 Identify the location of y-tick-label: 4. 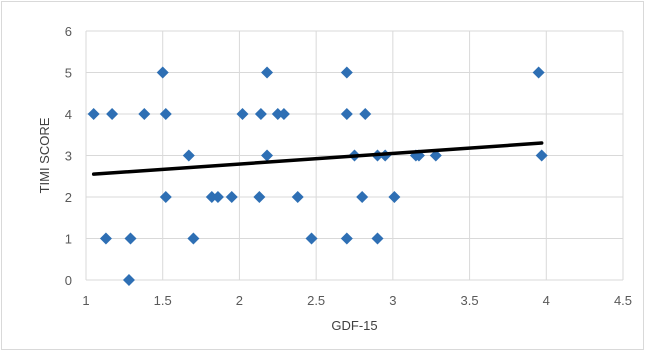
(68, 114).